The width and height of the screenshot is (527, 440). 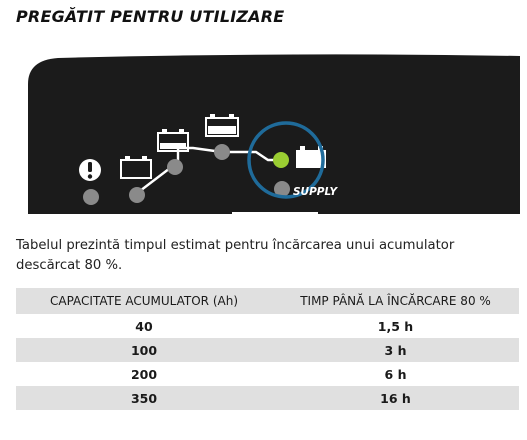 I want to click on capacity-cell: 100, so click(x=144, y=350).